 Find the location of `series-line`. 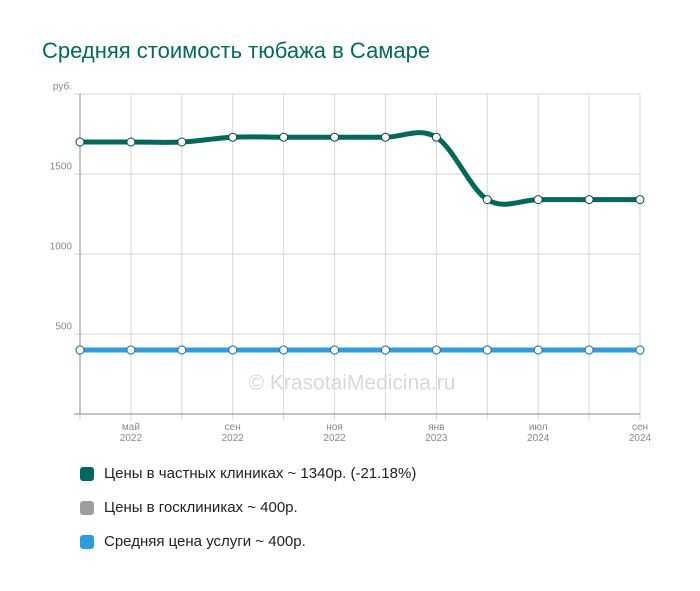

series-line is located at coordinates (360, 168).